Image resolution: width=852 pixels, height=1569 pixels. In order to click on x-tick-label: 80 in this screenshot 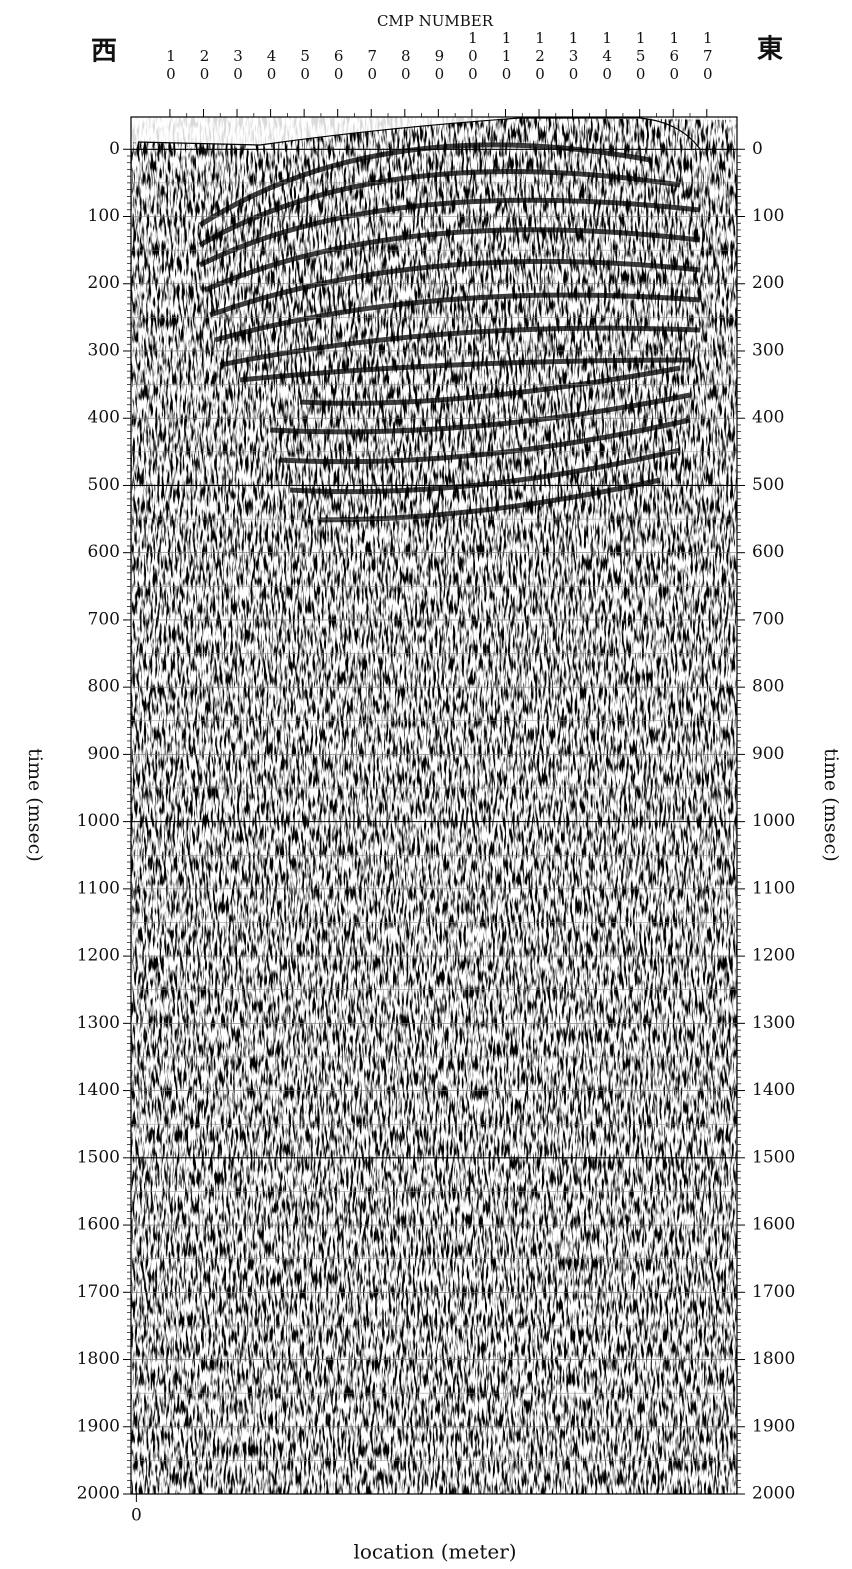, I will do `click(406, 65)`.